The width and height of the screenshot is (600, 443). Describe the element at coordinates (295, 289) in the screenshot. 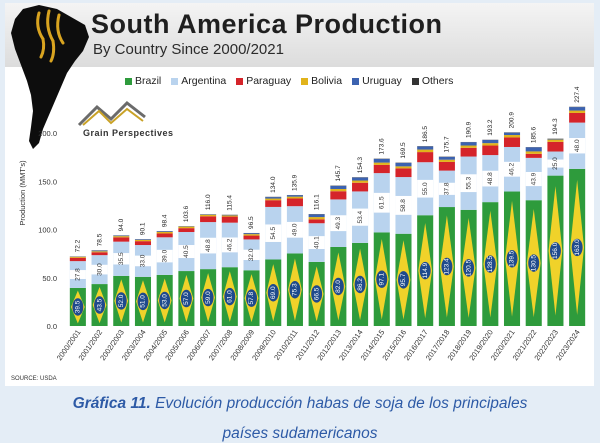

I see `brazil-value-label: 75.3` at that location.